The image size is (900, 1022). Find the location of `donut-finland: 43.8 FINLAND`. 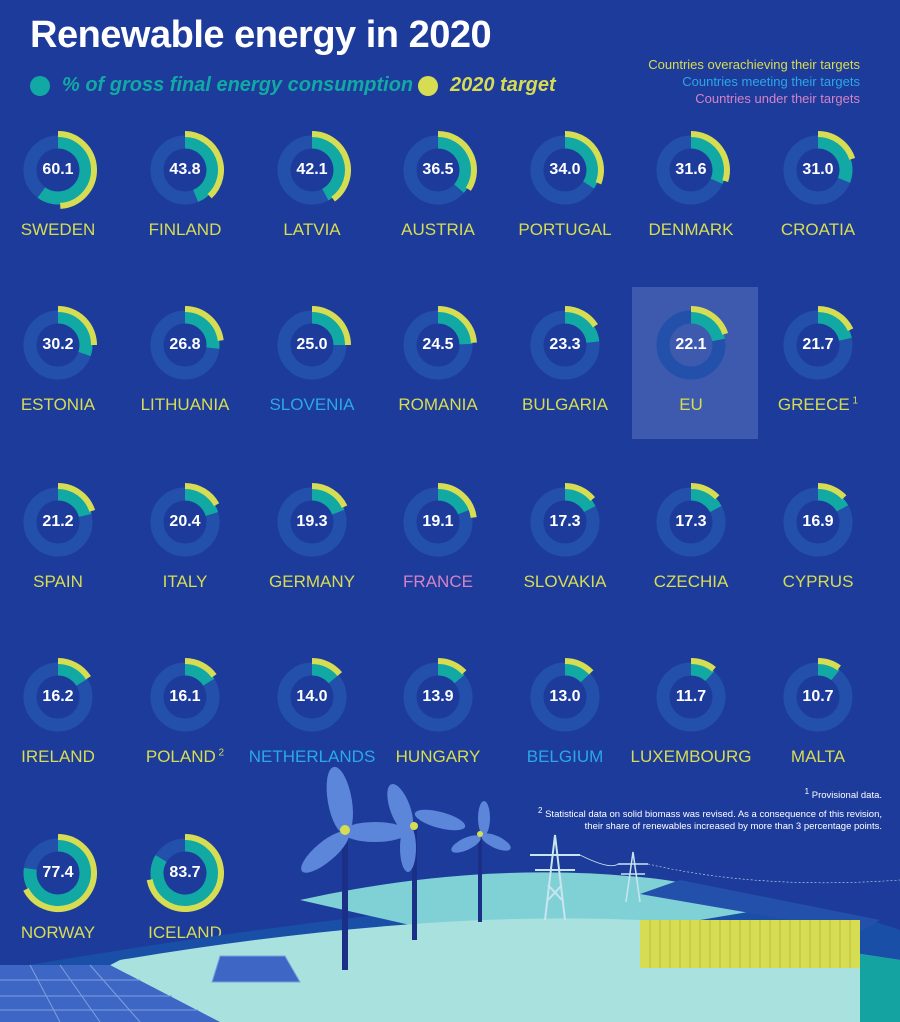

donut-finland: 43.8 FINLAND is located at coordinates (185, 205).